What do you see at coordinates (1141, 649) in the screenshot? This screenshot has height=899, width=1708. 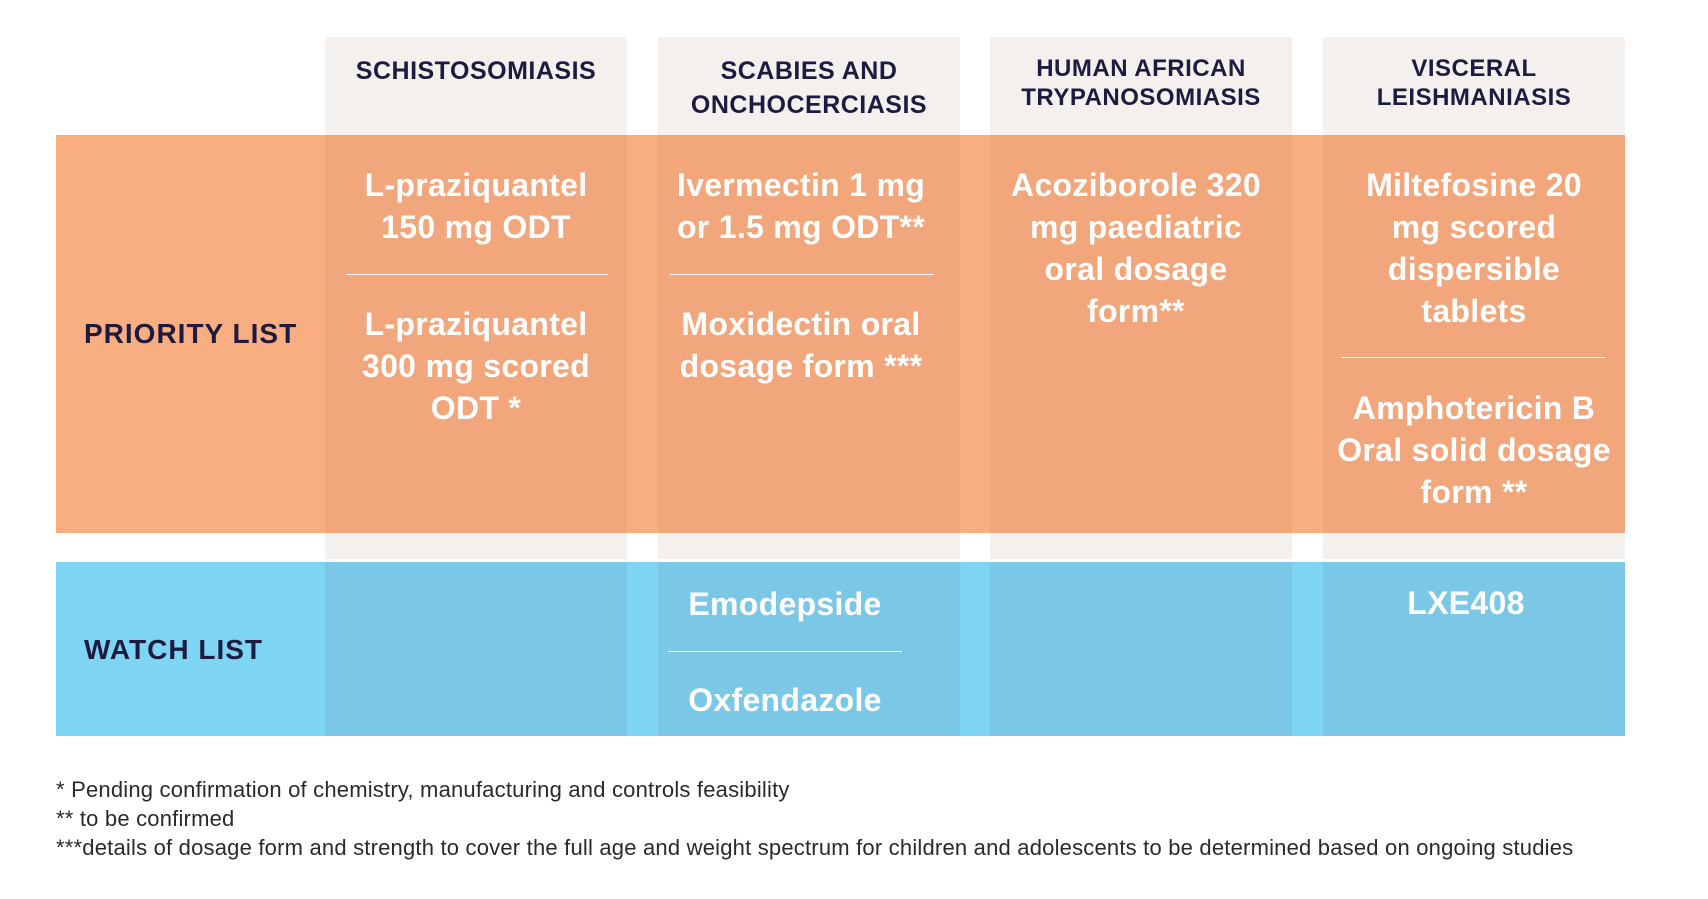 I see `watch-cell-hat` at bounding box center [1141, 649].